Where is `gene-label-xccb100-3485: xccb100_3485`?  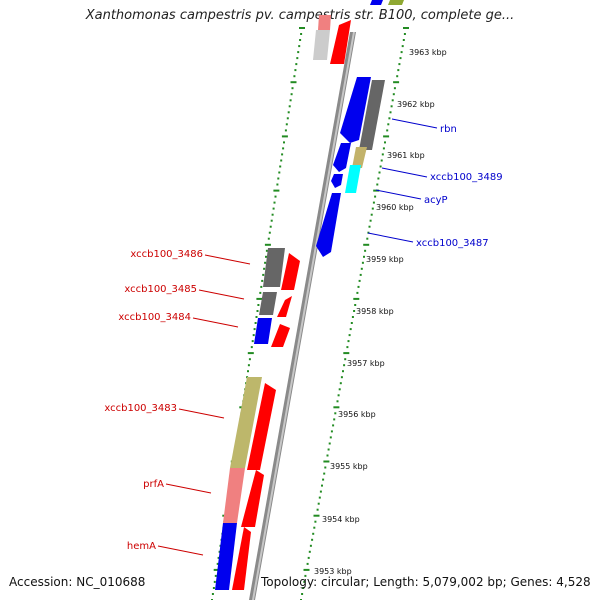 gene-label-xccb100-3485: xccb100_3485 is located at coordinates (160, 289).